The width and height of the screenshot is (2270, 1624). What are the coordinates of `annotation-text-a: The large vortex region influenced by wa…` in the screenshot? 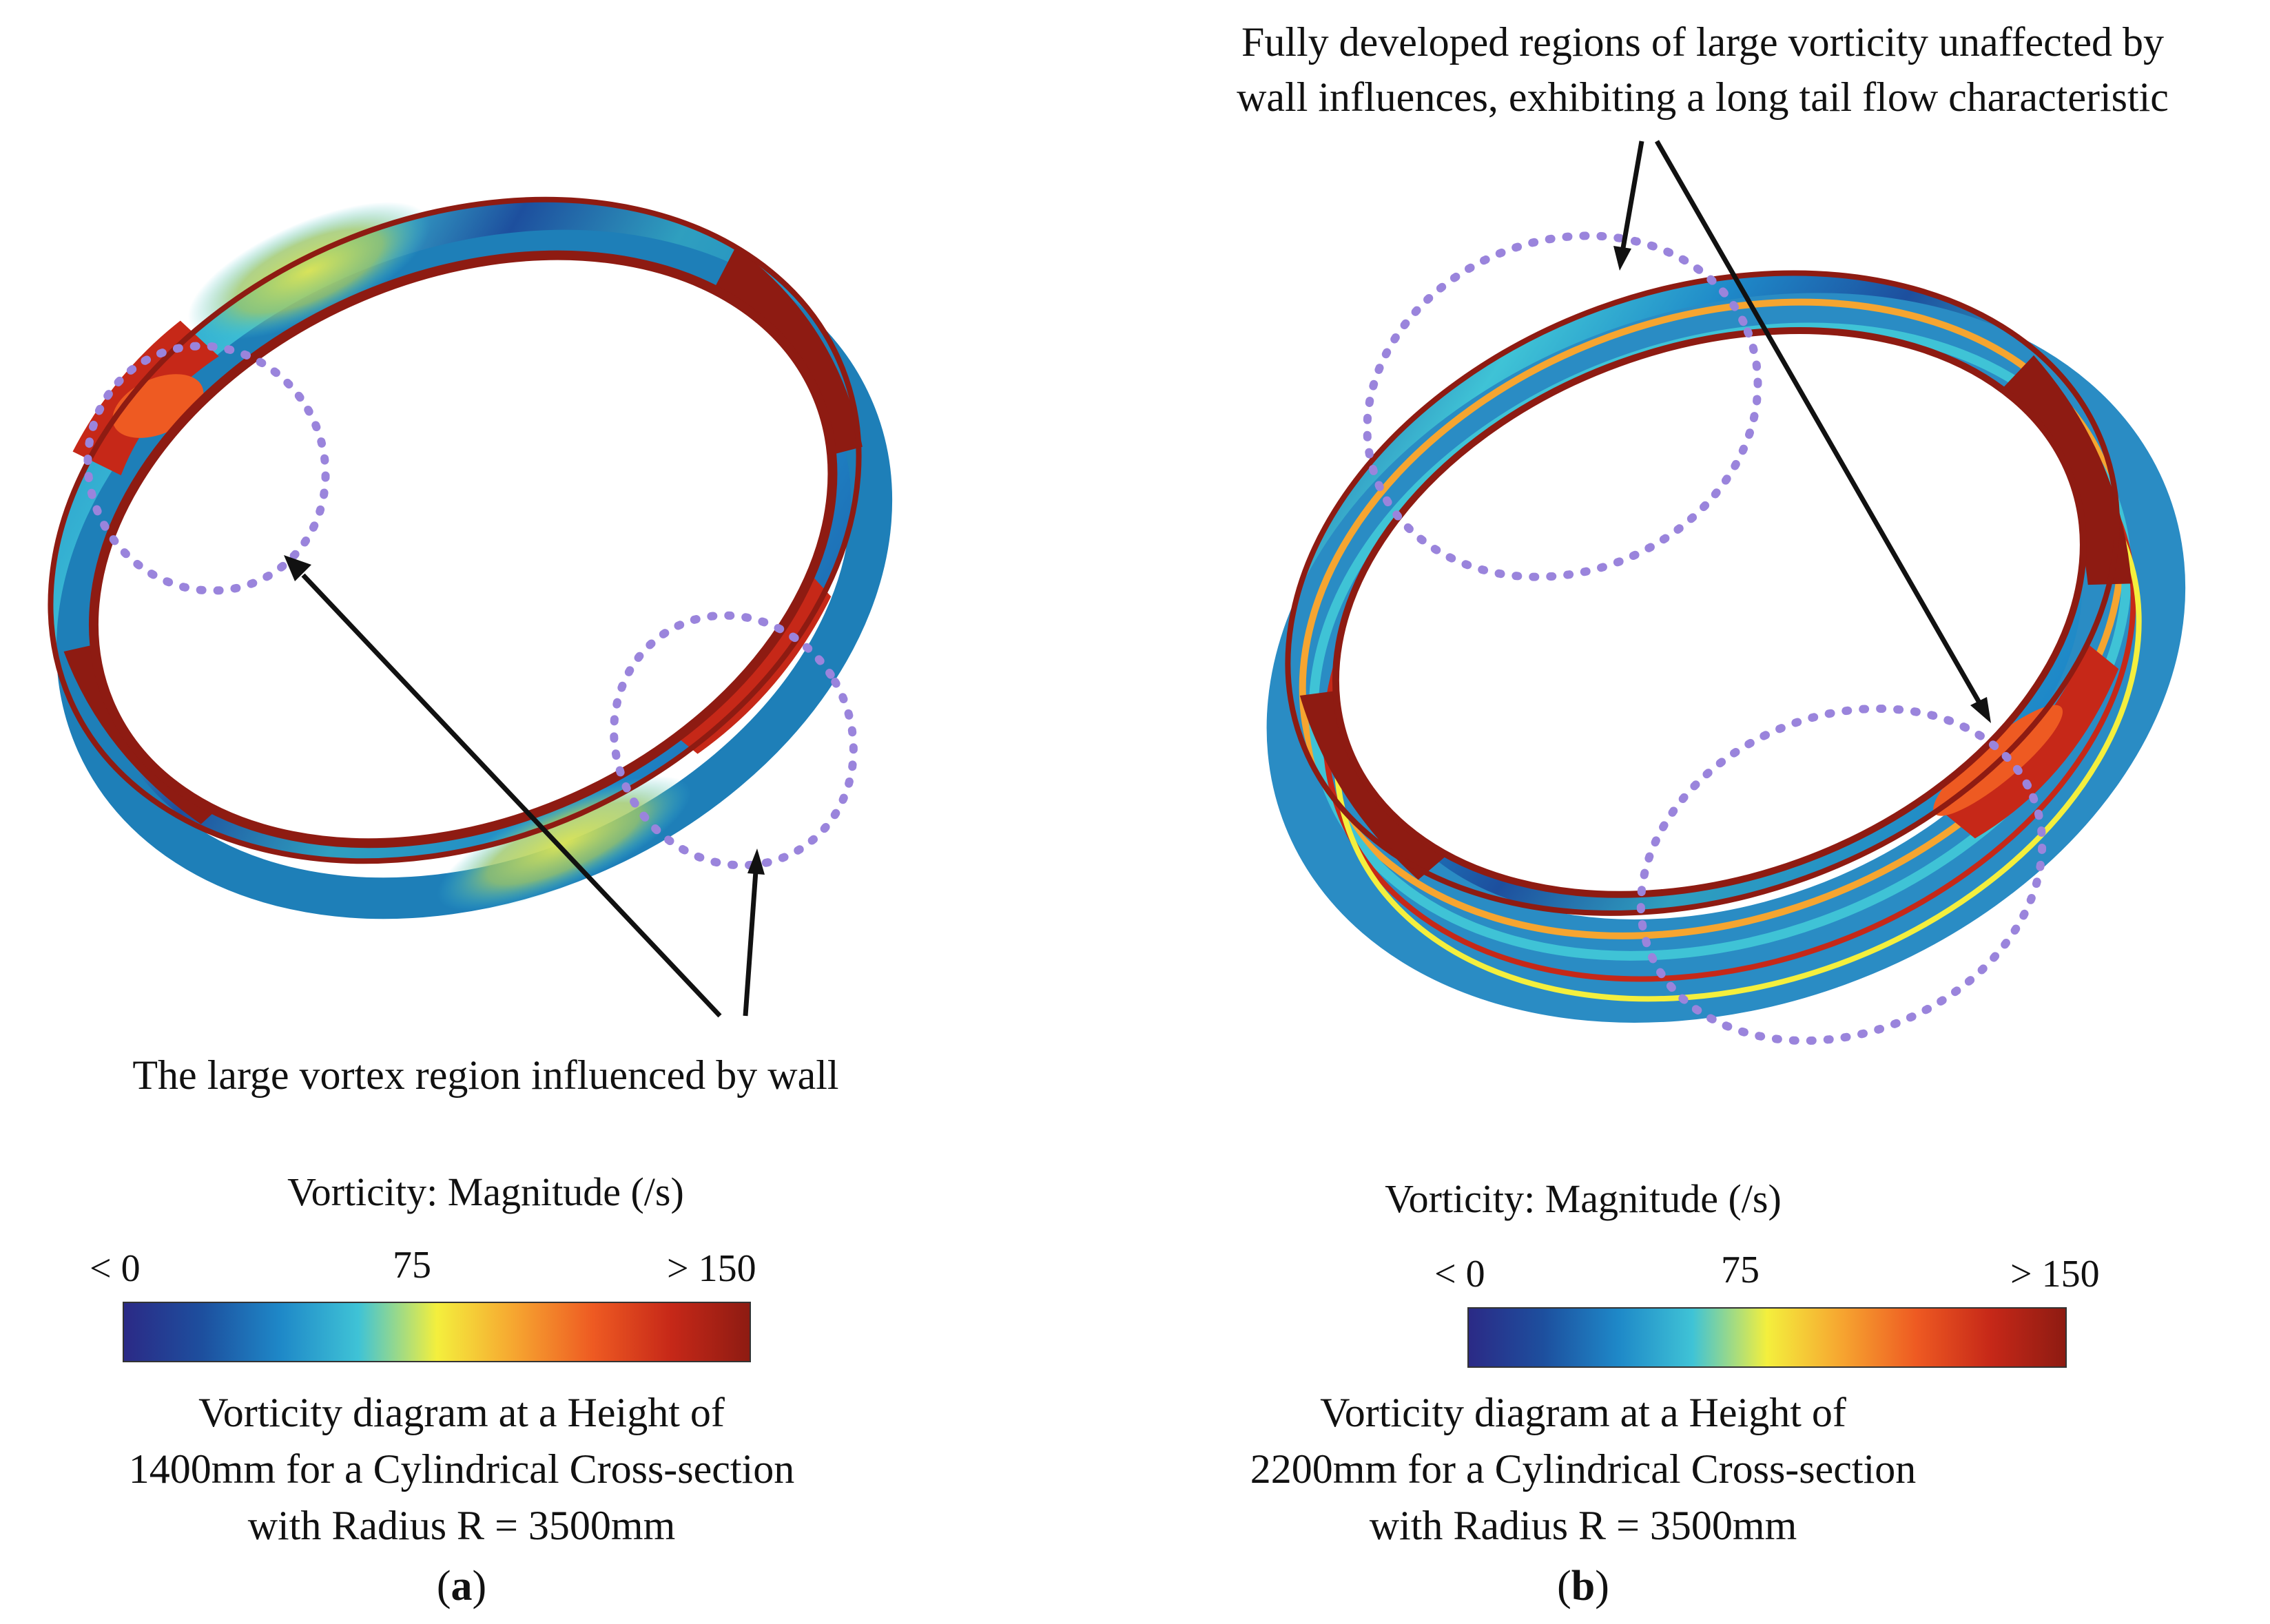 It's located at (486, 1075).